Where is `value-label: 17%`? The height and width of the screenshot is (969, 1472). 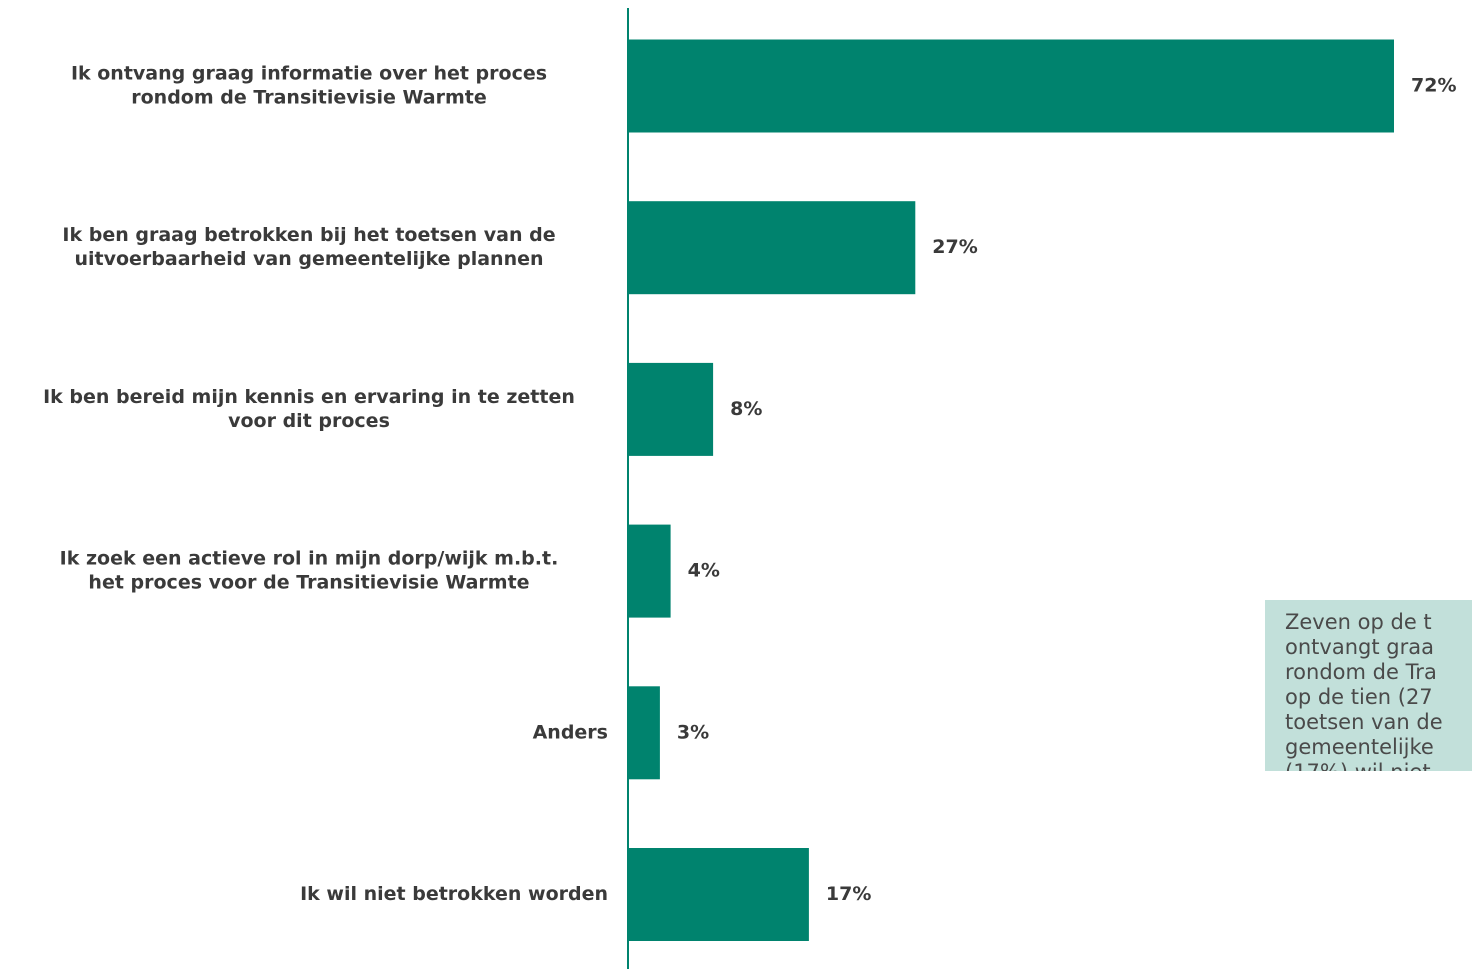 value-label: 17% is located at coordinates (848, 894).